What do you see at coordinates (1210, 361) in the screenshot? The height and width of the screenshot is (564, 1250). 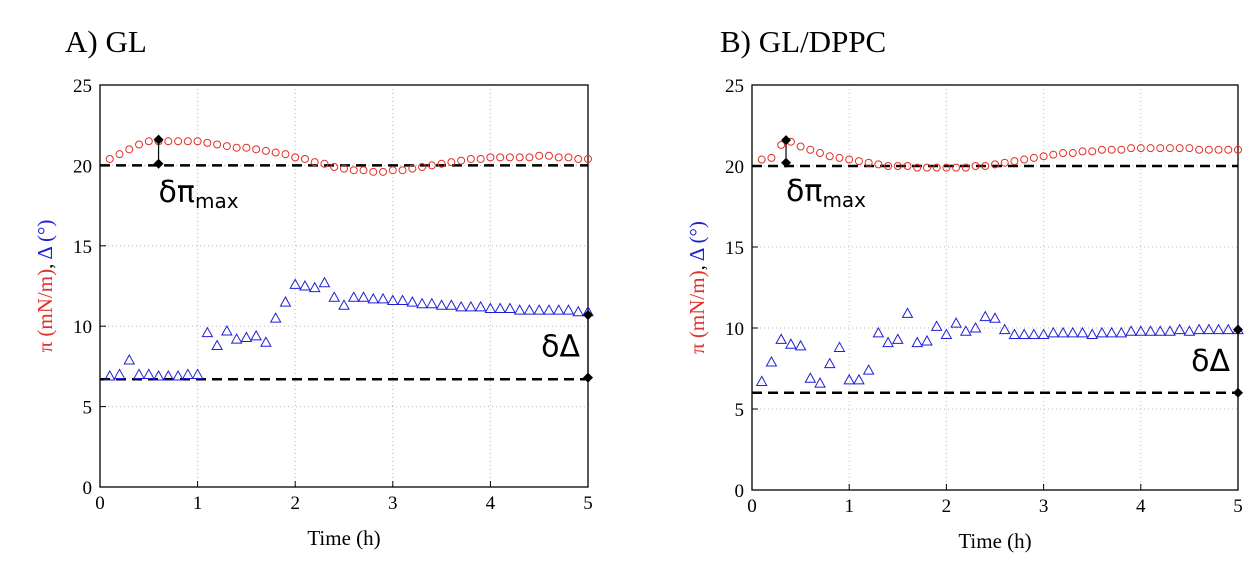 I see `annotation: δΔ` at bounding box center [1210, 361].